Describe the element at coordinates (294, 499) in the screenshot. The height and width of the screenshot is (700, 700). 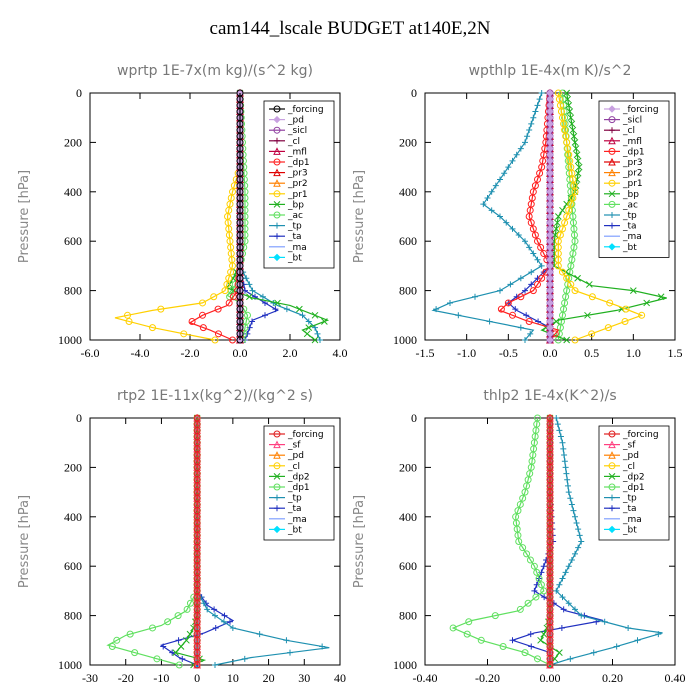
I see `legend-label: _tp` at that location.